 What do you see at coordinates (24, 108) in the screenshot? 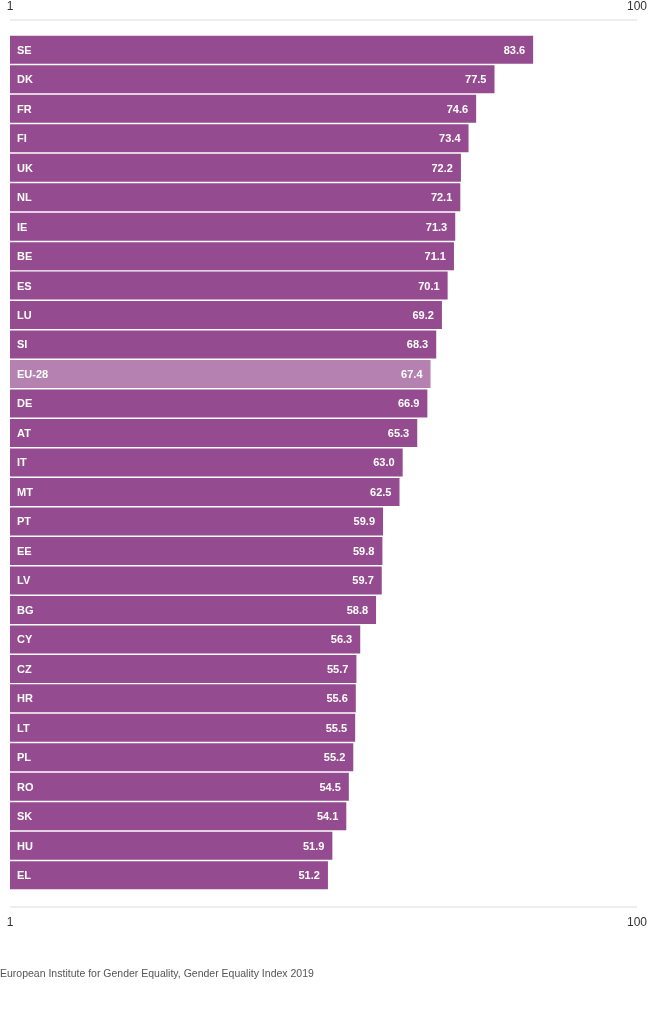
I see `y-tick-label: FR` at bounding box center [24, 108].